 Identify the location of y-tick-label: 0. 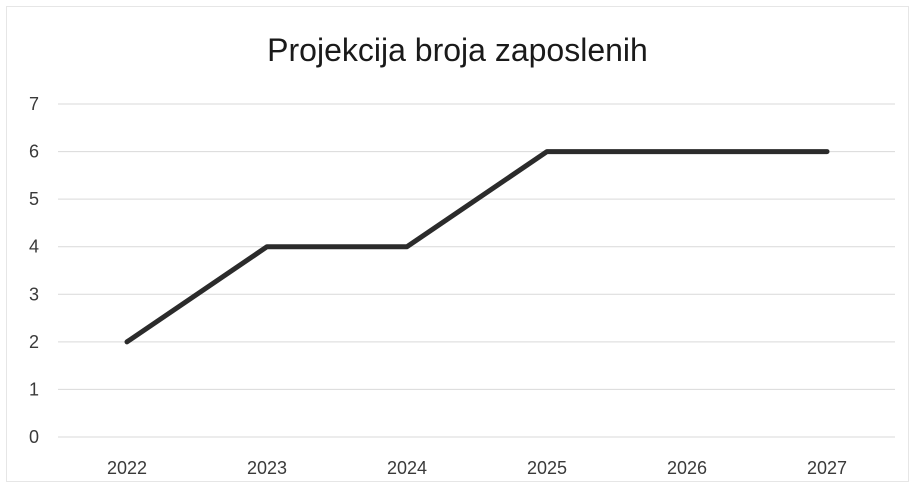
(34, 437).